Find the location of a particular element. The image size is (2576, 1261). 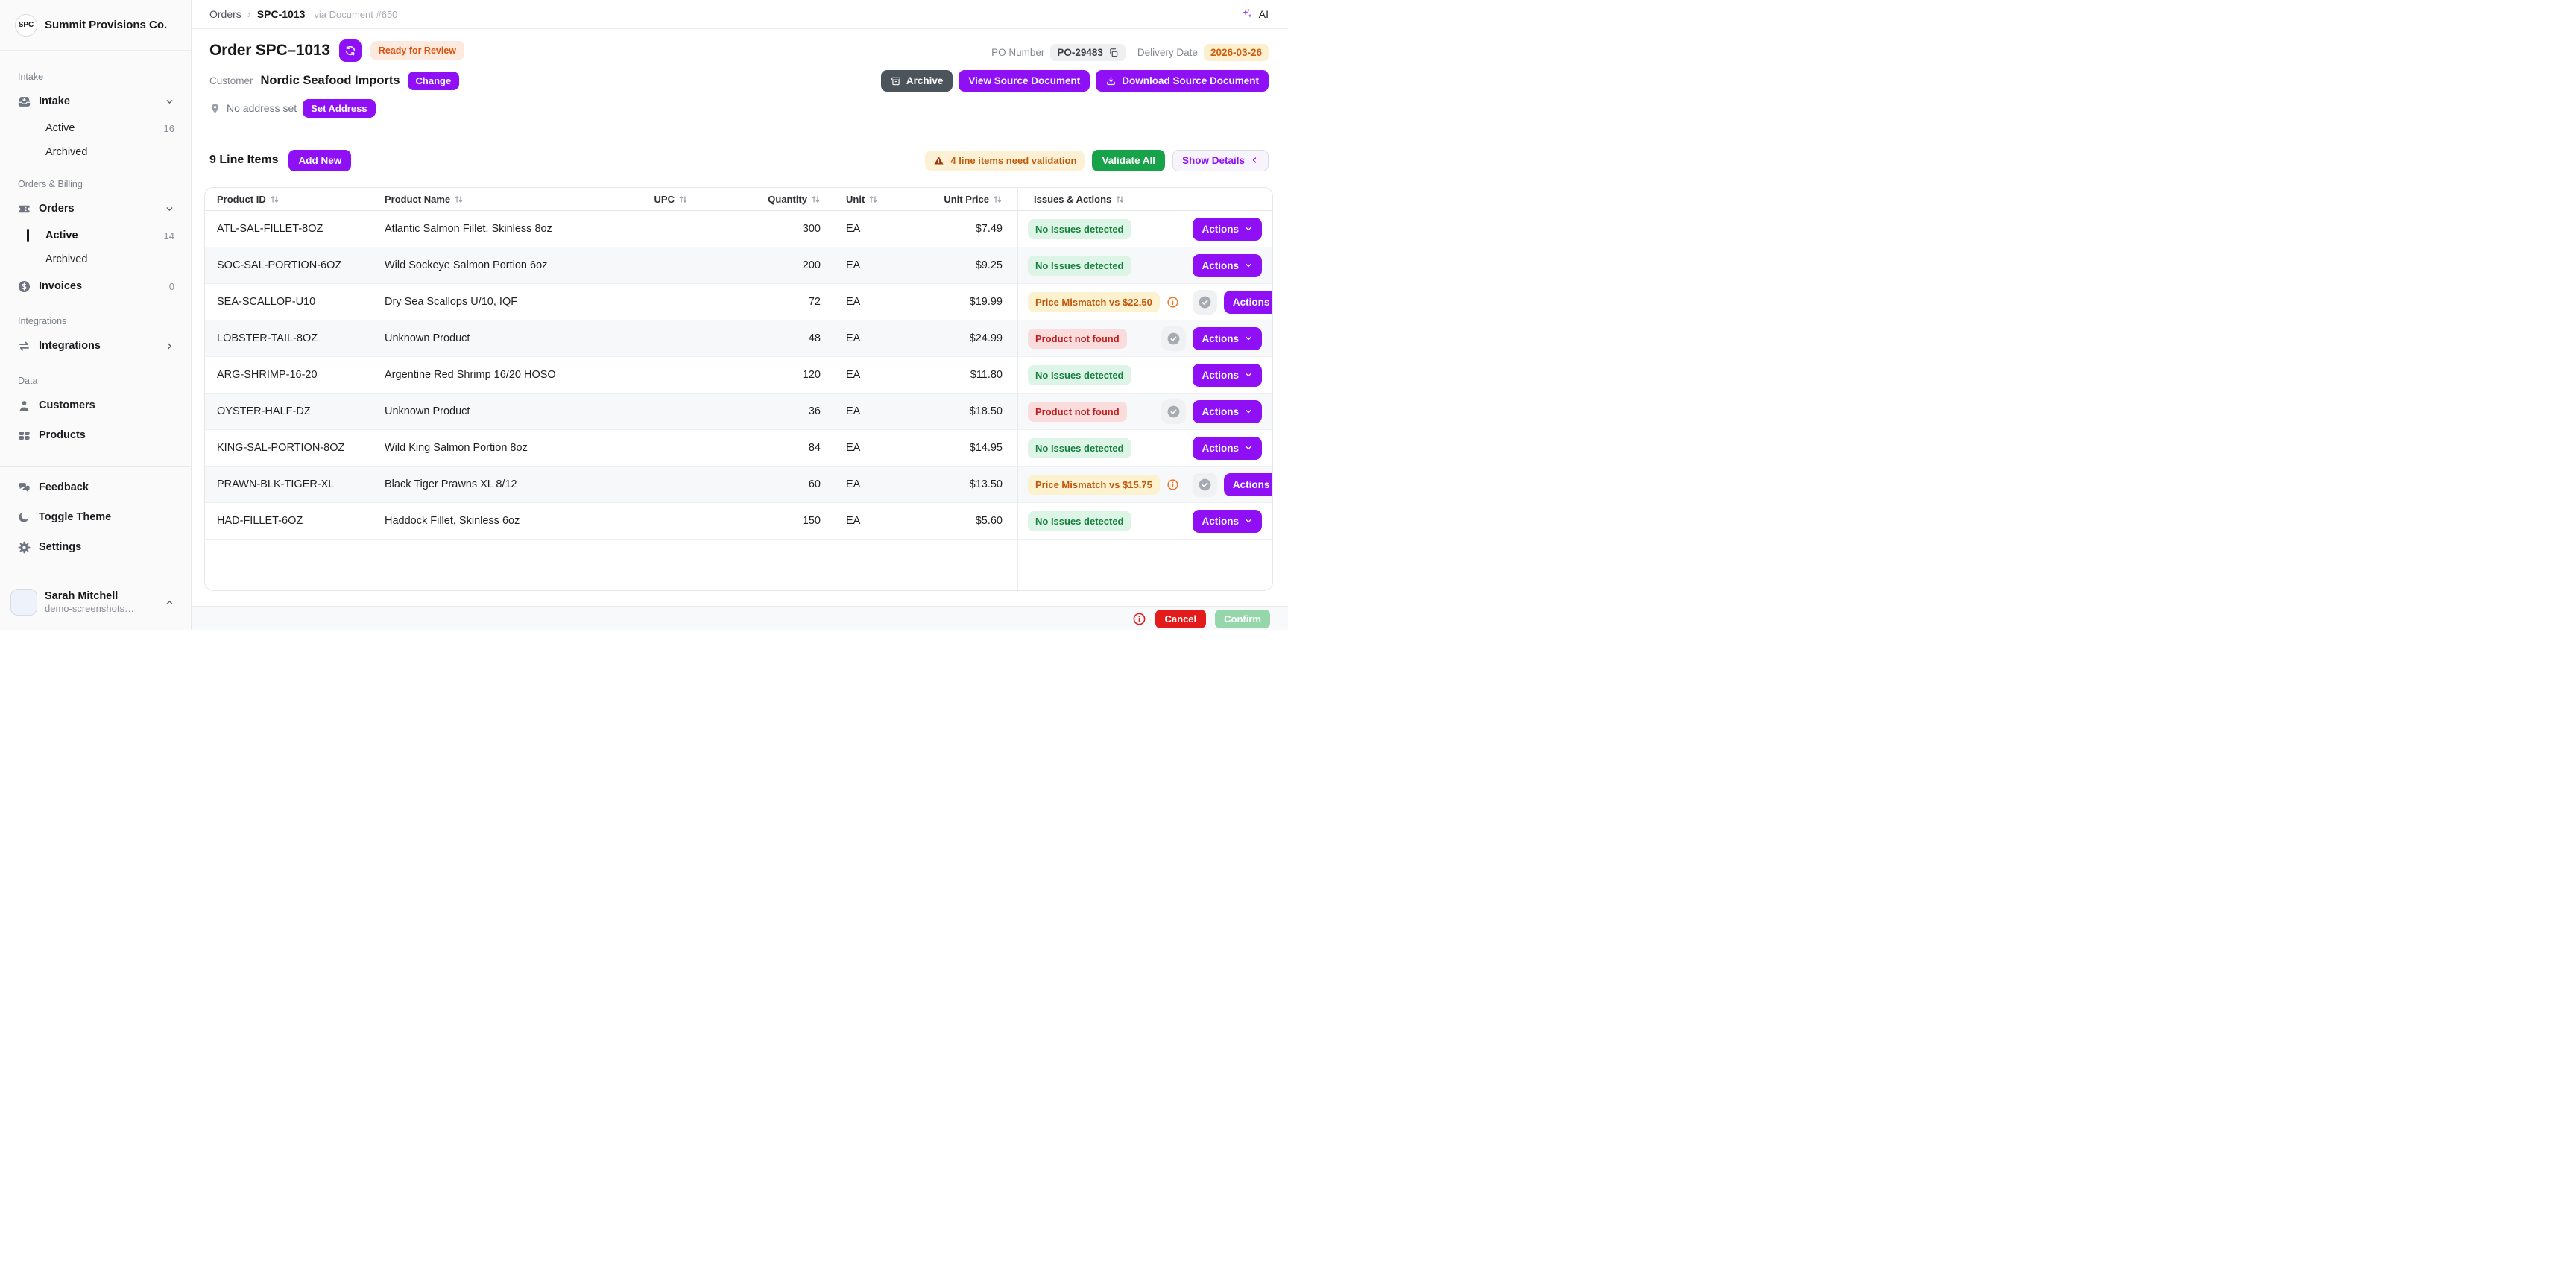

sidebar-item-customers: Customers is located at coordinates (95, 405).